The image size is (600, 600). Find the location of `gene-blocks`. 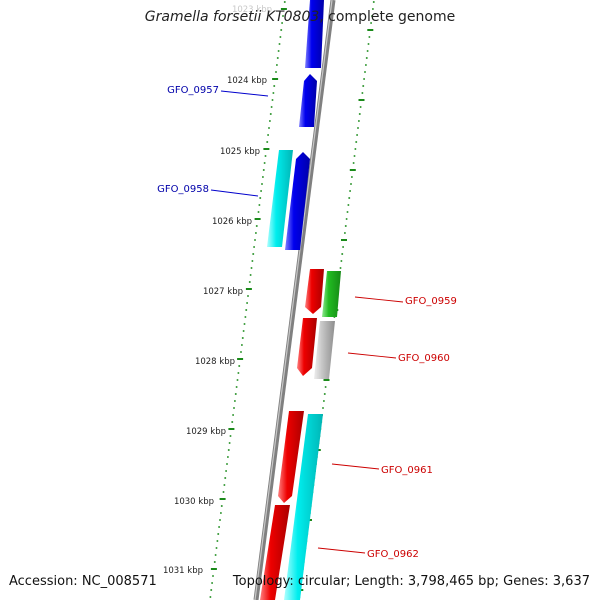

gene-blocks is located at coordinates (300, 300).